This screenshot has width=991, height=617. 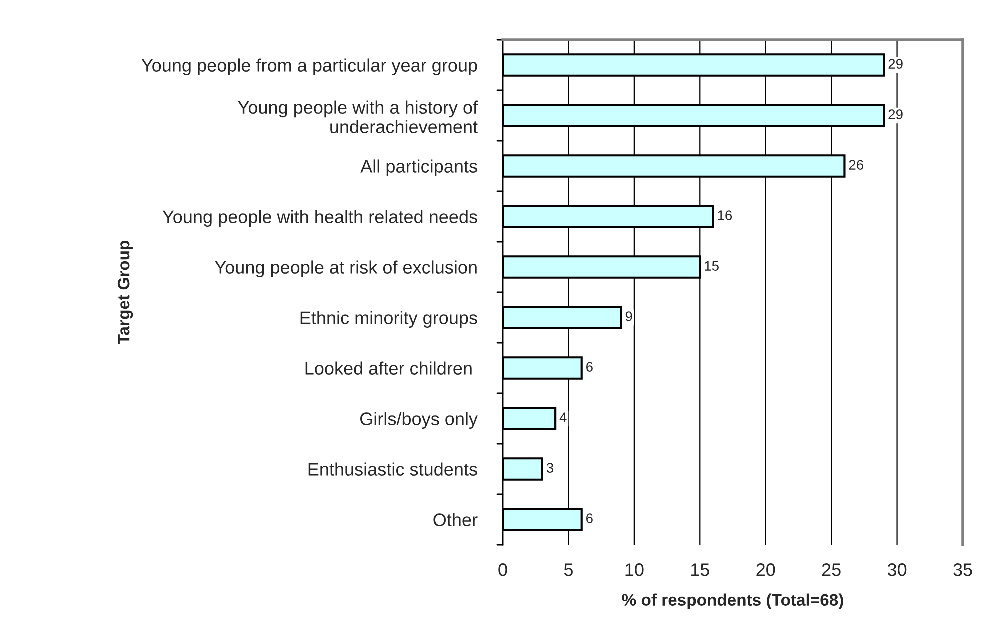 What do you see at coordinates (503, 570) in the screenshot?
I see `x-tick-label: 0` at bounding box center [503, 570].